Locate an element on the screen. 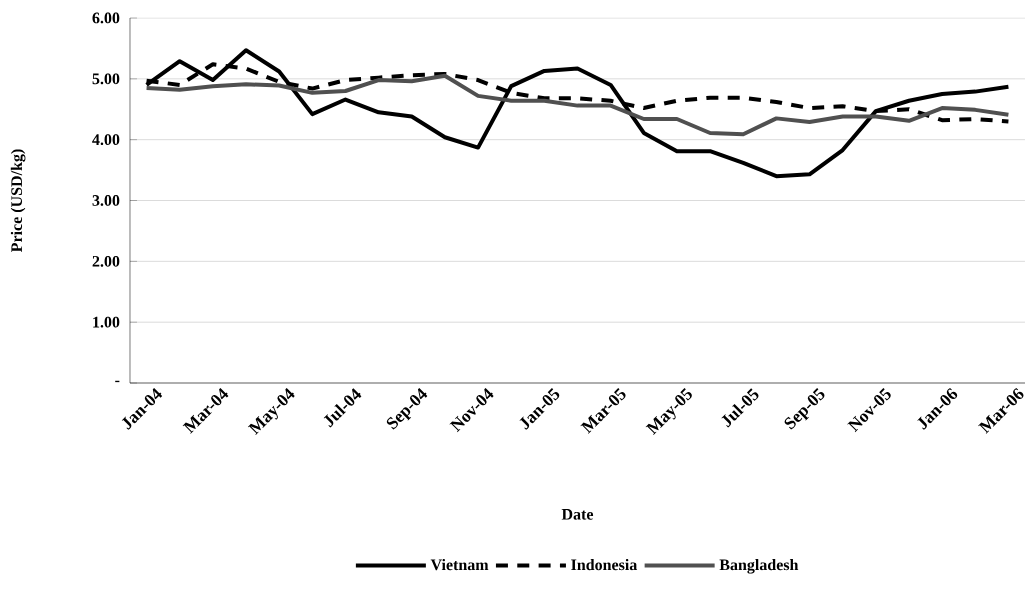 Image resolution: width=1026 pixels, height=601 pixels. y-tick-label: 2.00 is located at coordinates (106, 261).